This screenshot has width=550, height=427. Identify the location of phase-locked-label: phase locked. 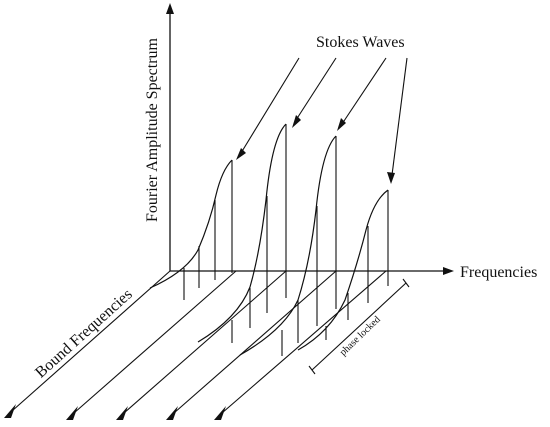
(360, 336).